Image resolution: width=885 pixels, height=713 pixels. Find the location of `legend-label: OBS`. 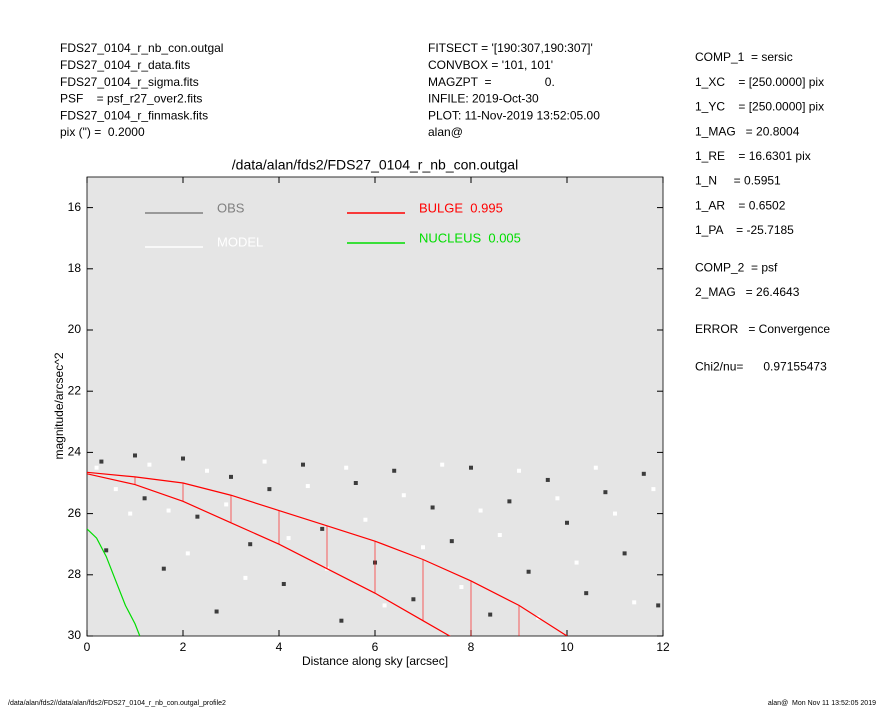

legend-label: OBS is located at coordinates (231, 207).